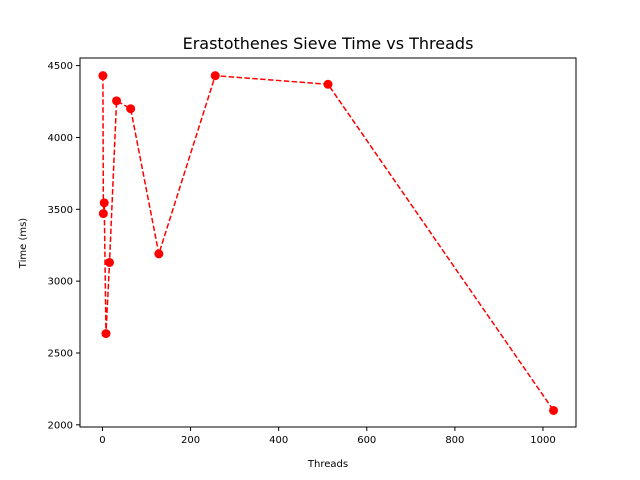 The width and height of the screenshot is (640, 480). I want to click on y-tick-label: 2000, so click(60, 425).